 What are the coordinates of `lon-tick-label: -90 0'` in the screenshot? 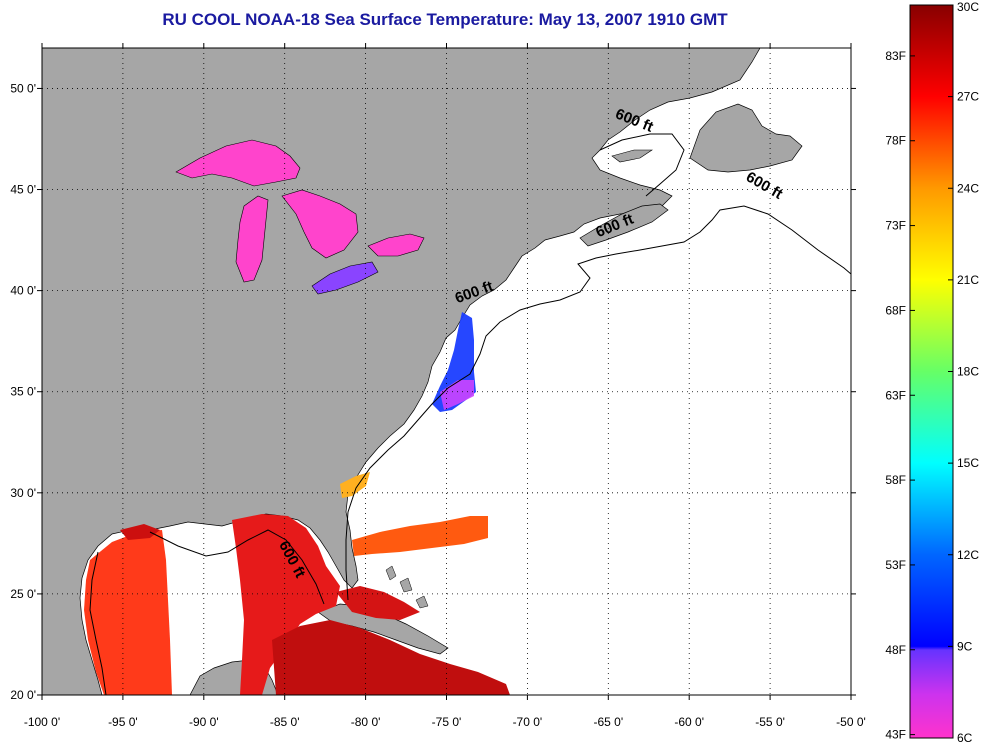 It's located at (204, 722).